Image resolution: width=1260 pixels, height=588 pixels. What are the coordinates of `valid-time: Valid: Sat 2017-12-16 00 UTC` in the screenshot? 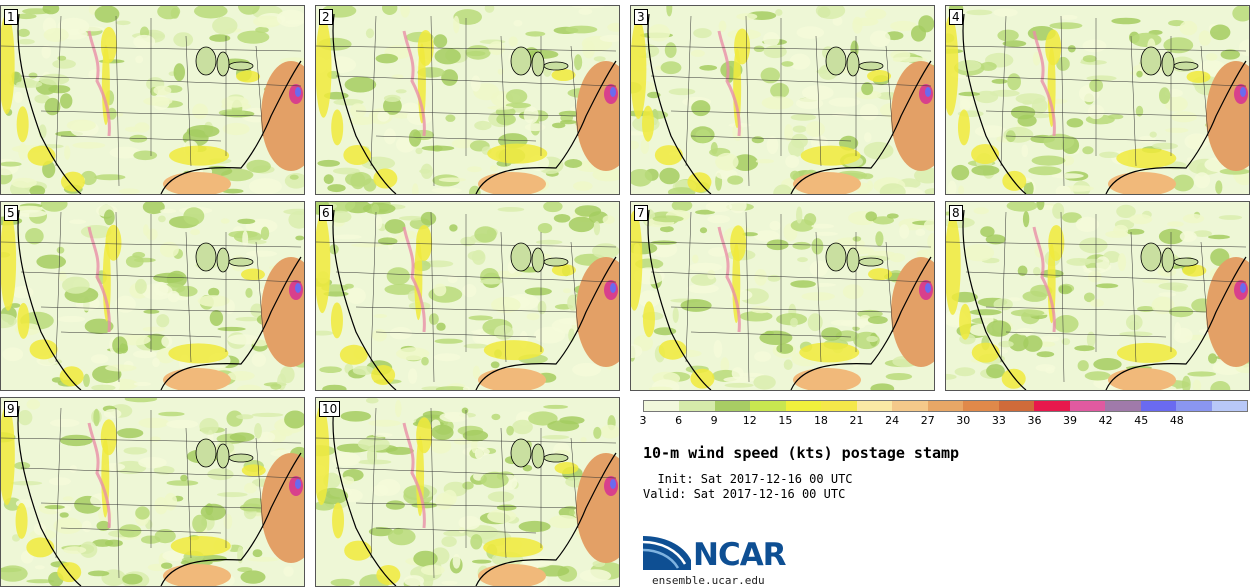 It's located at (744, 494).